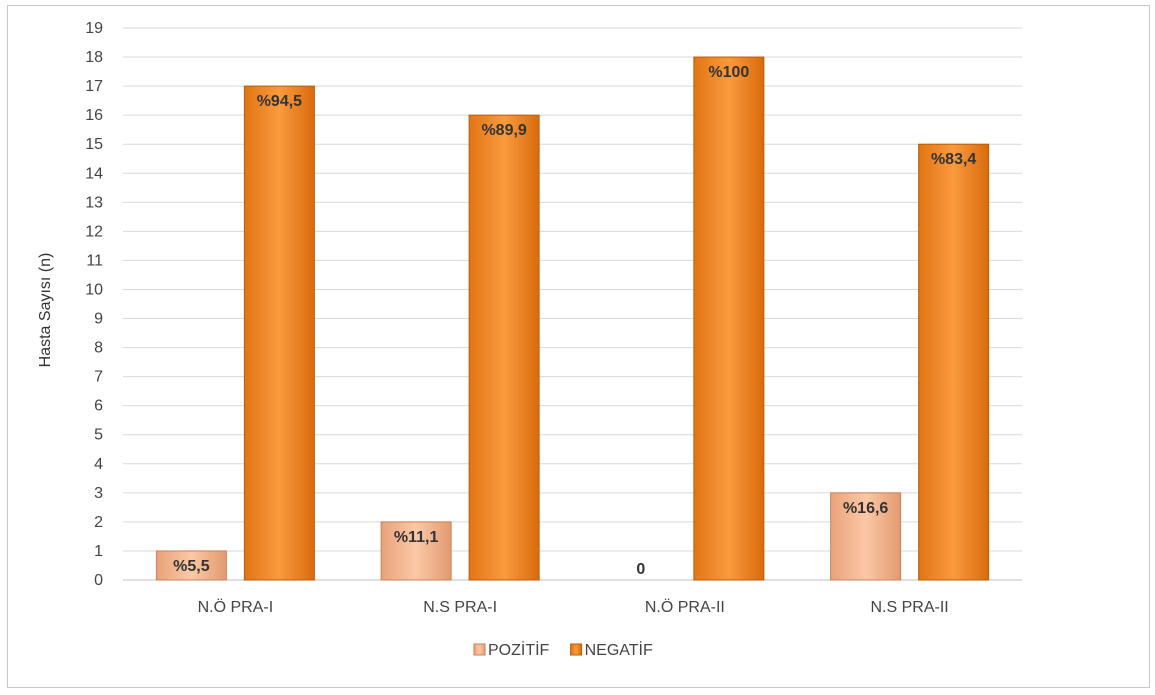 Image resolution: width=1155 pixels, height=695 pixels. What do you see at coordinates (98, 435) in the screenshot?
I see `y-tick-label: 5` at bounding box center [98, 435].